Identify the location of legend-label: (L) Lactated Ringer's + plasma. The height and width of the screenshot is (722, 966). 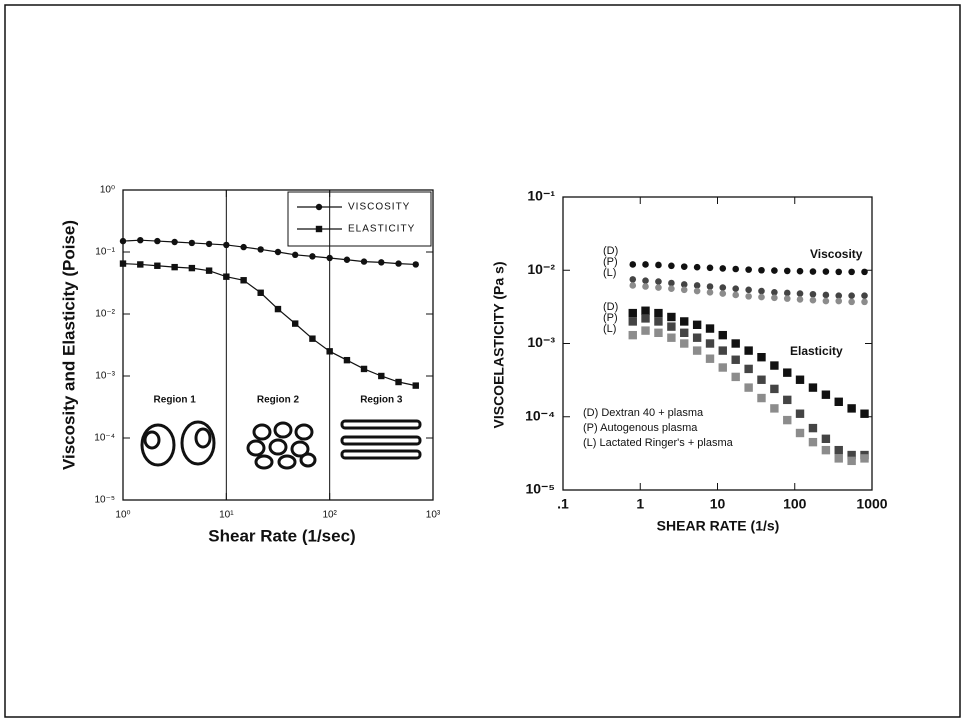
(658, 443).